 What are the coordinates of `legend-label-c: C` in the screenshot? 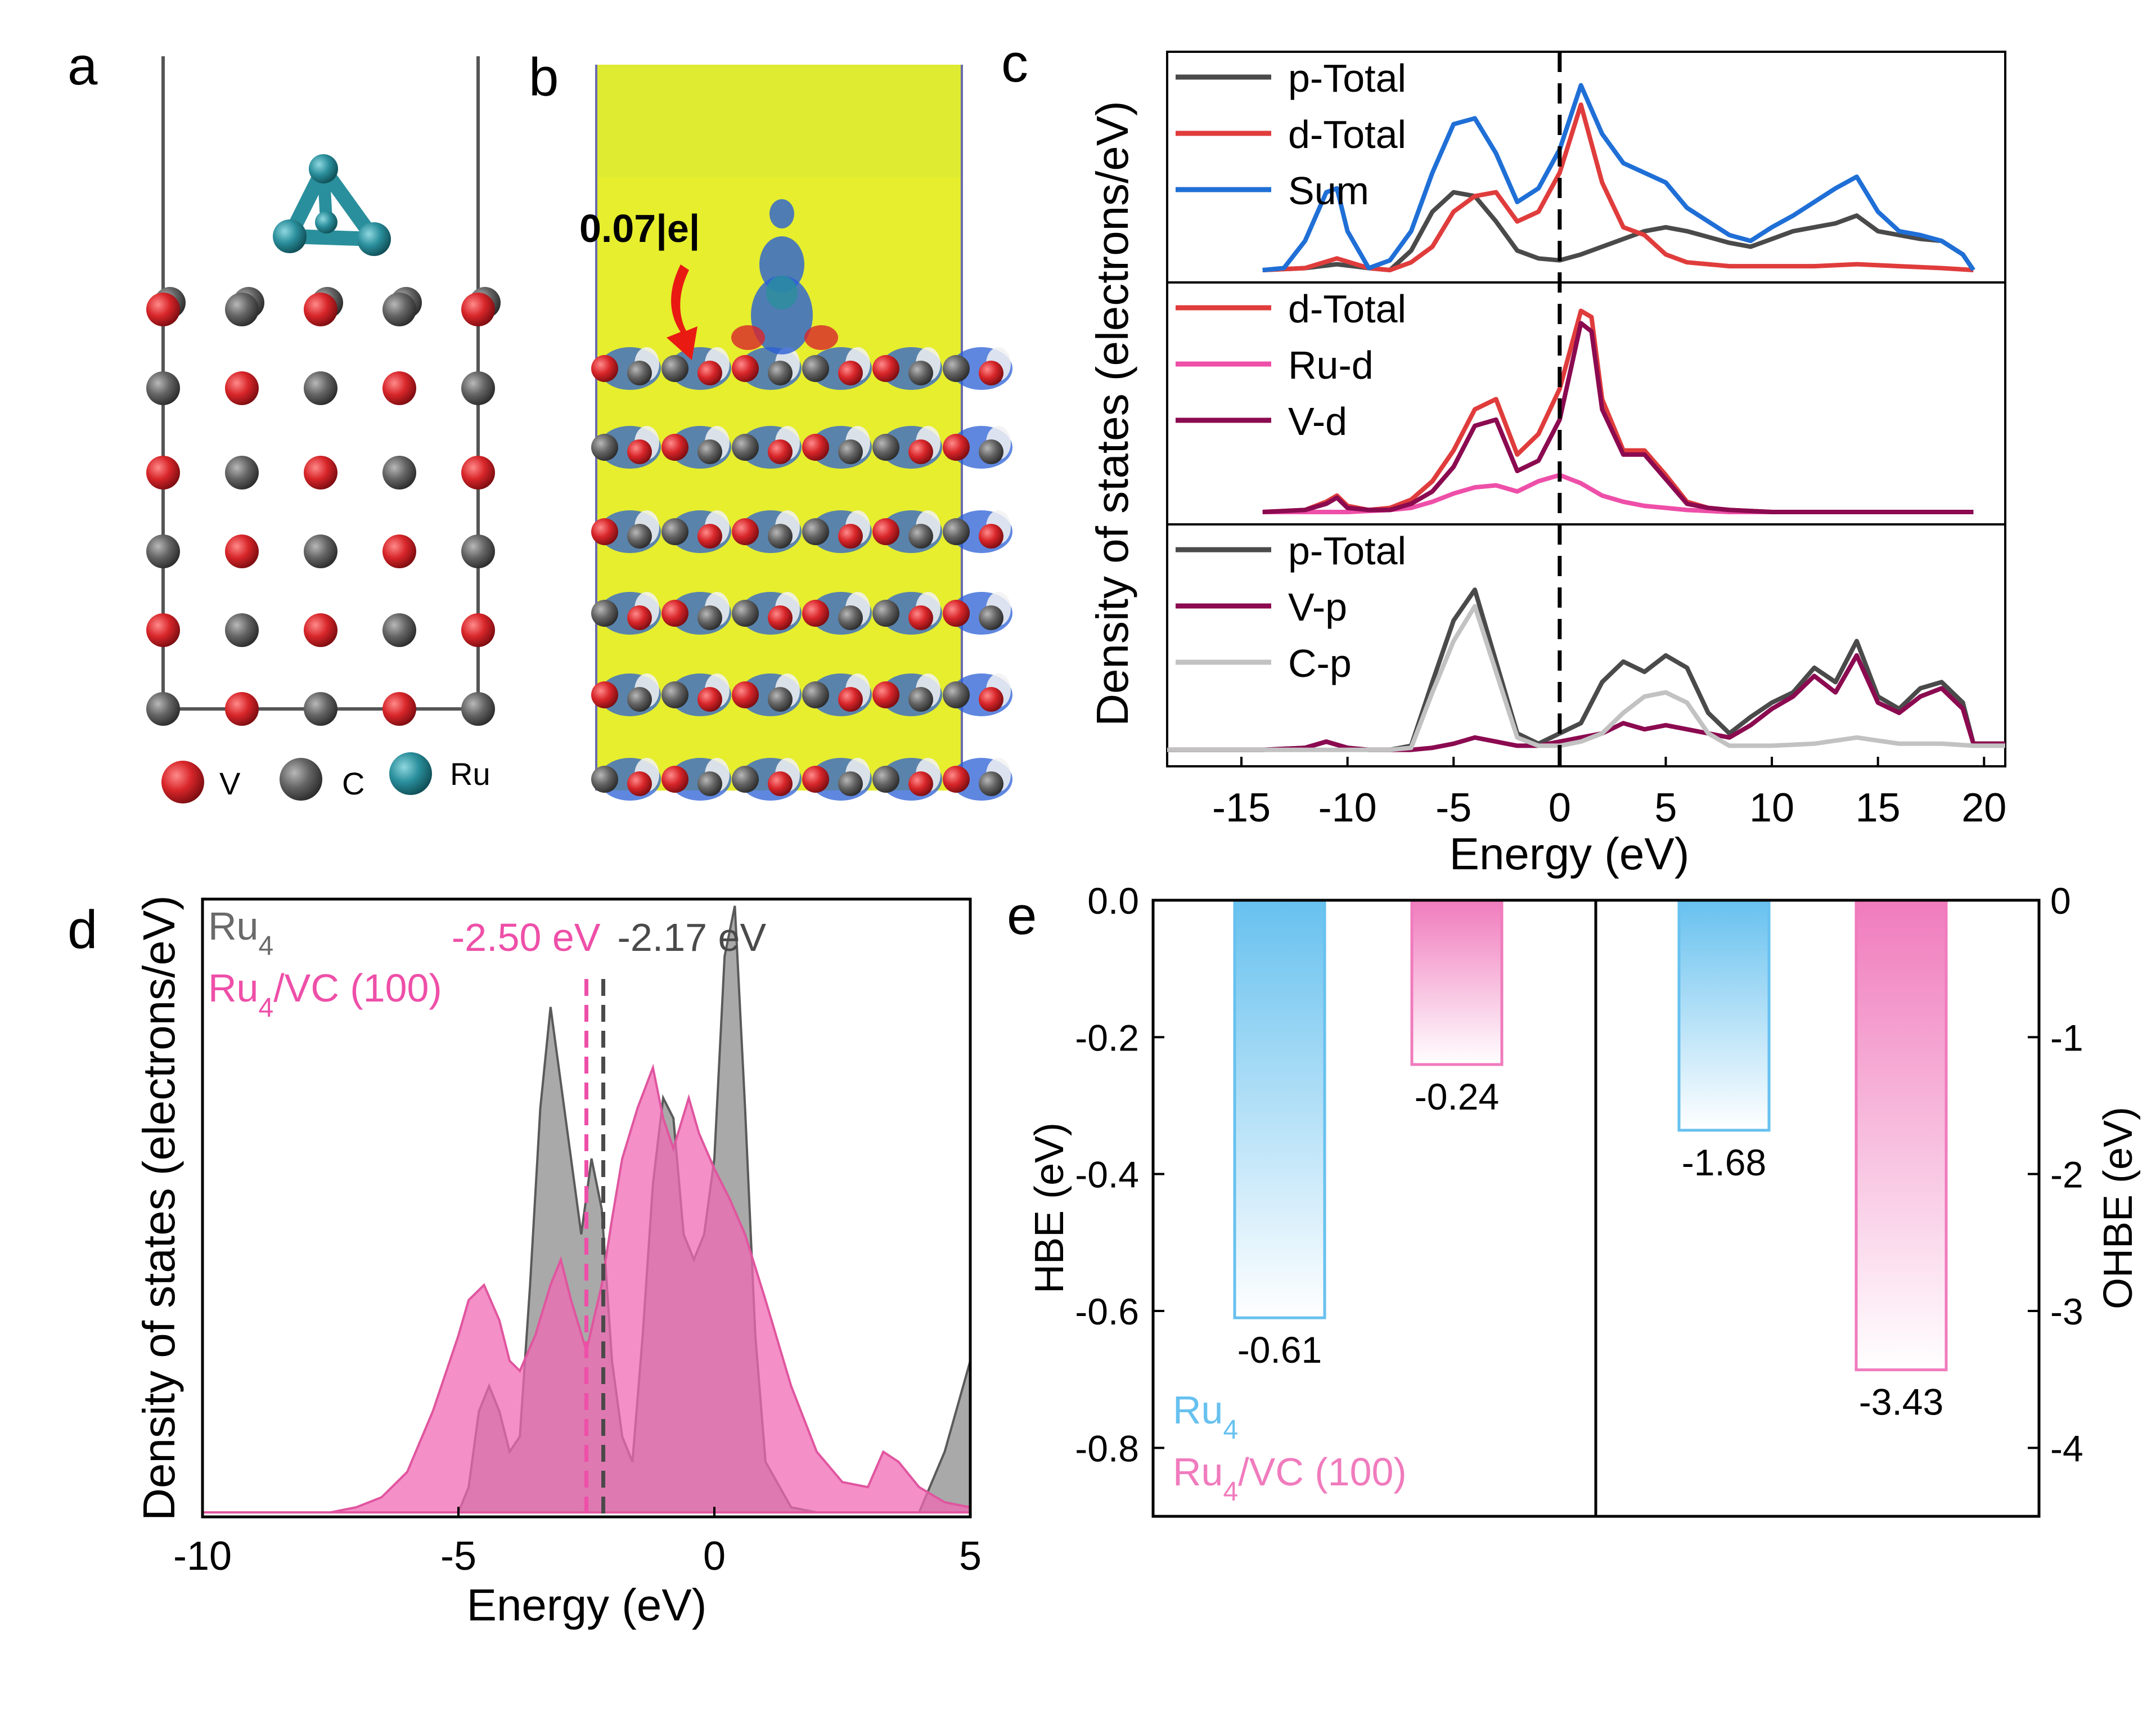 It's located at (353, 783).